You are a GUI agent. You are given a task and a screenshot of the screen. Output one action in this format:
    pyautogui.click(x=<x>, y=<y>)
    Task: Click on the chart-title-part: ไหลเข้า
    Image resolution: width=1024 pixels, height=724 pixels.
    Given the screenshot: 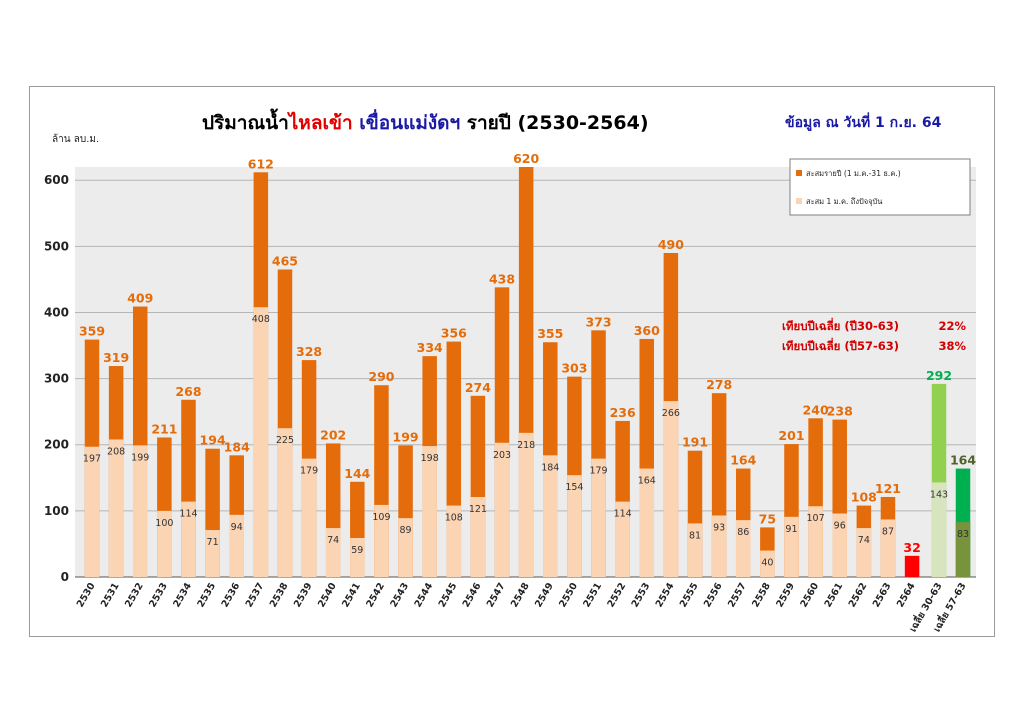 What is the action you would take?
    pyautogui.click(x=320, y=122)
    